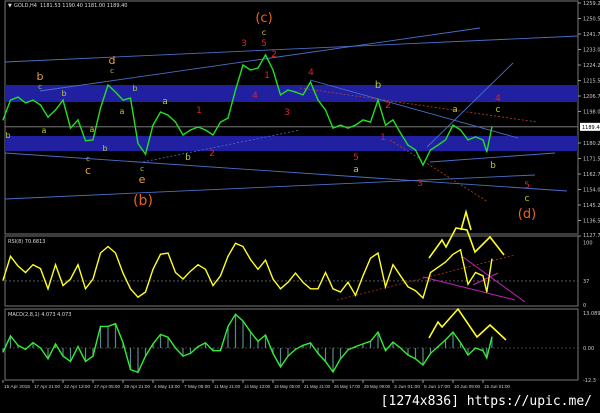 This screenshot has width=600, height=413. I want to click on macd-tick-label: 13.089, so click(591, 314).